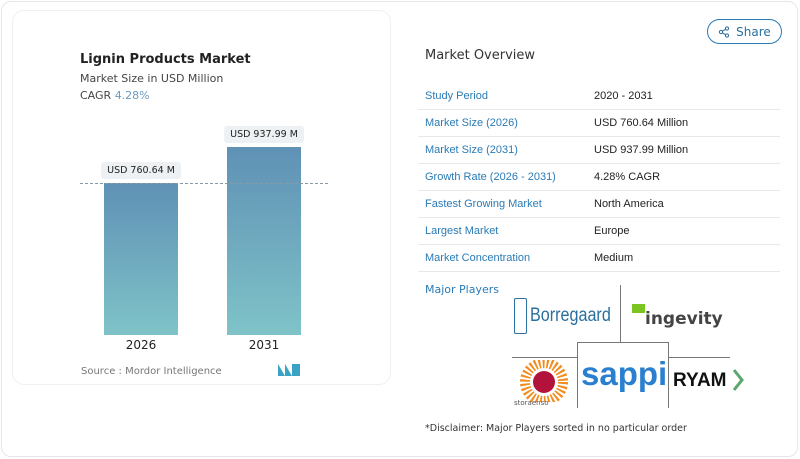 The width and height of the screenshot is (800, 459). What do you see at coordinates (204, 183) in the screenshot?
I see `reference-line` at bounding box center [204, 183].